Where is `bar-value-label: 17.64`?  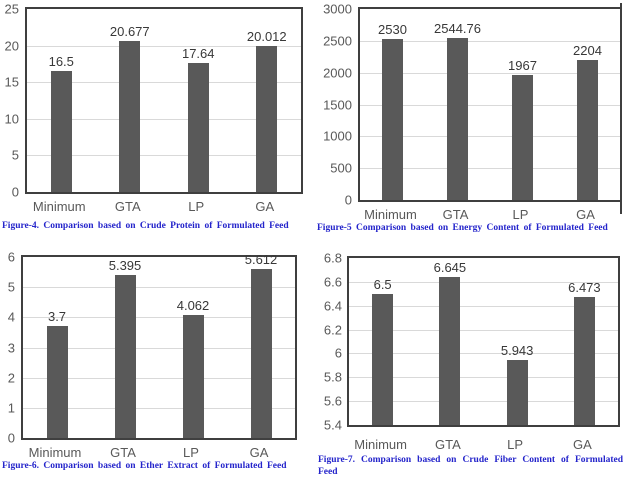 bar-value-label: 17.64 is located at coordinates (198, 53).